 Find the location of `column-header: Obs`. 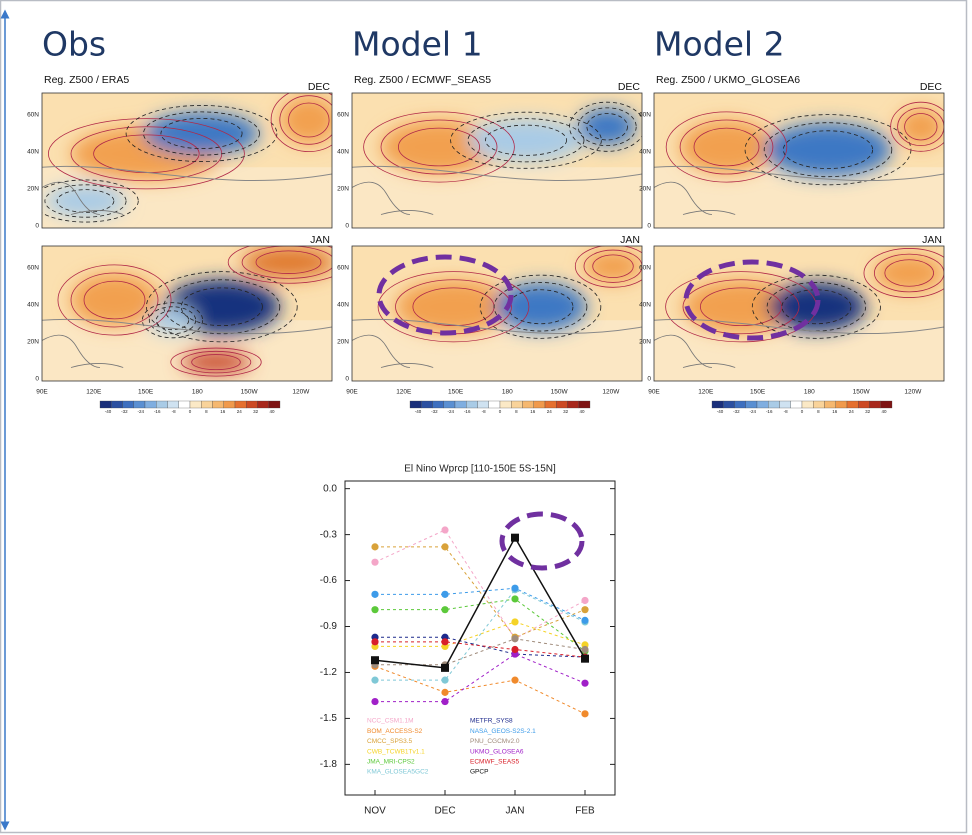

column-header: Obs is located at coordinates (74, 44).